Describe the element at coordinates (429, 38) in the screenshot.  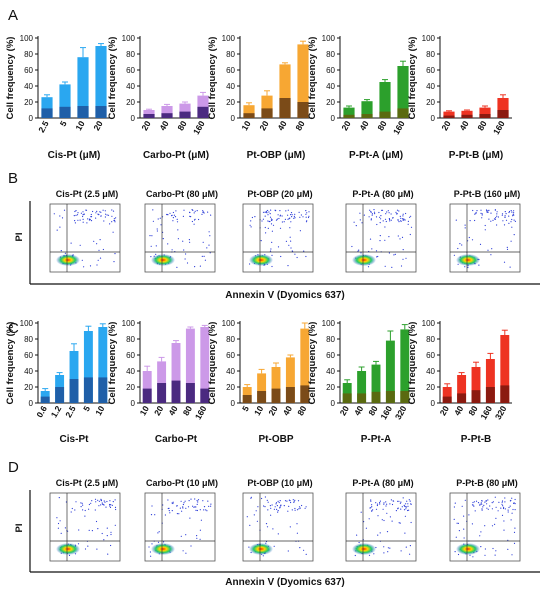
I see `y-tick-label: 100` at that location.